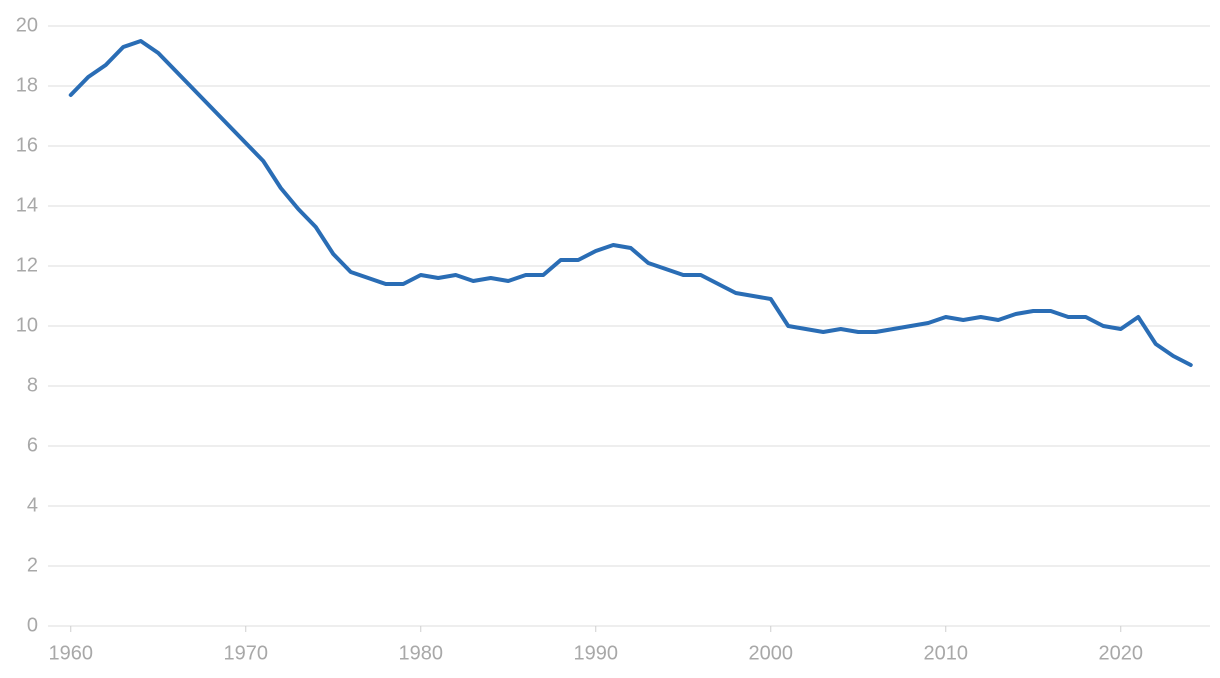 This screenshot has height=678, width=1220. What do you see at coordinates (27, 145) in the screenshot?
I see `y-tick-label: 16` at bounding box center [27, 145].